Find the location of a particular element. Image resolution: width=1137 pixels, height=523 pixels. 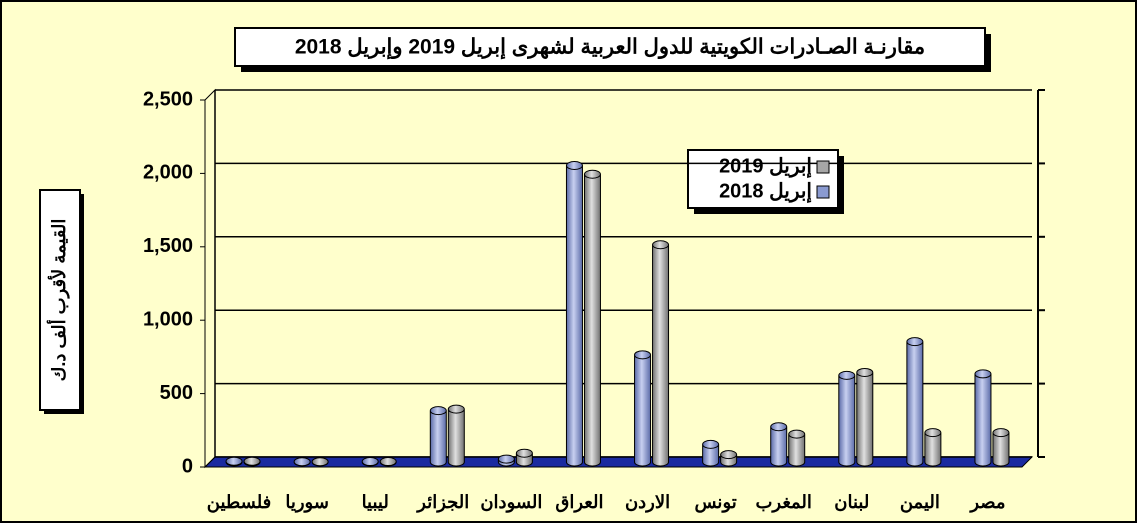

title-box is located at coordinates (610, 47).